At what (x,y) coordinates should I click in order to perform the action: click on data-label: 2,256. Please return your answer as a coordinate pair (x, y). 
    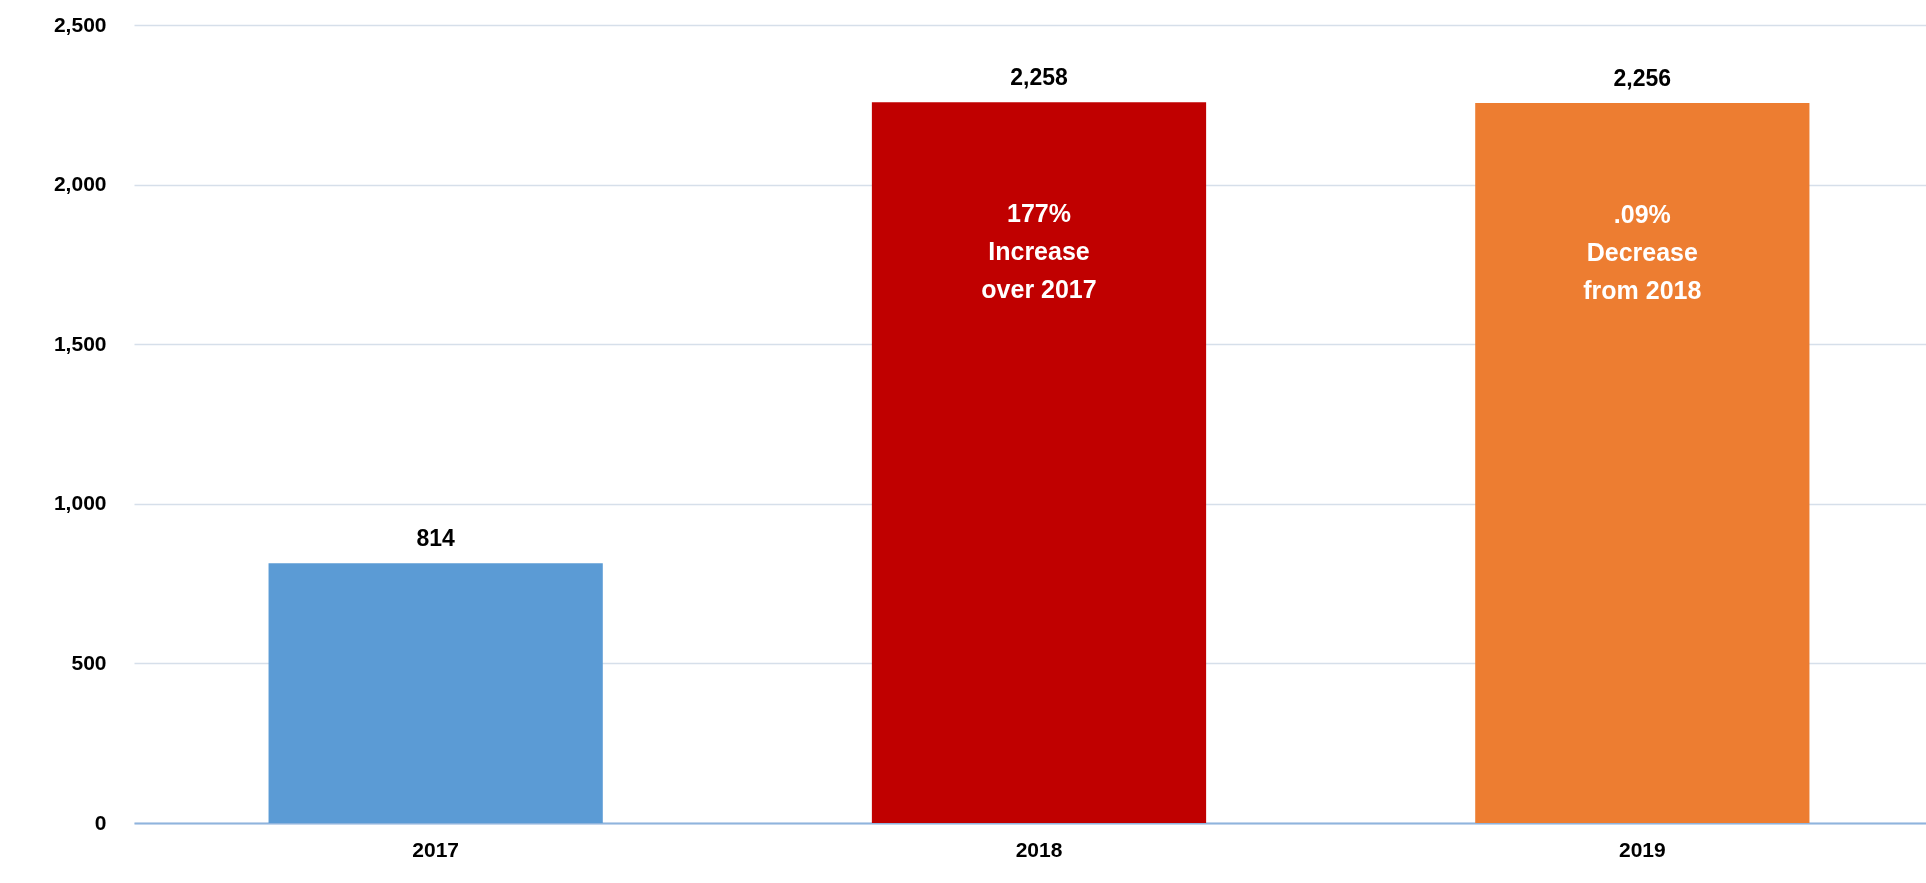
    Looking at the image, I should click on (1642, 77).